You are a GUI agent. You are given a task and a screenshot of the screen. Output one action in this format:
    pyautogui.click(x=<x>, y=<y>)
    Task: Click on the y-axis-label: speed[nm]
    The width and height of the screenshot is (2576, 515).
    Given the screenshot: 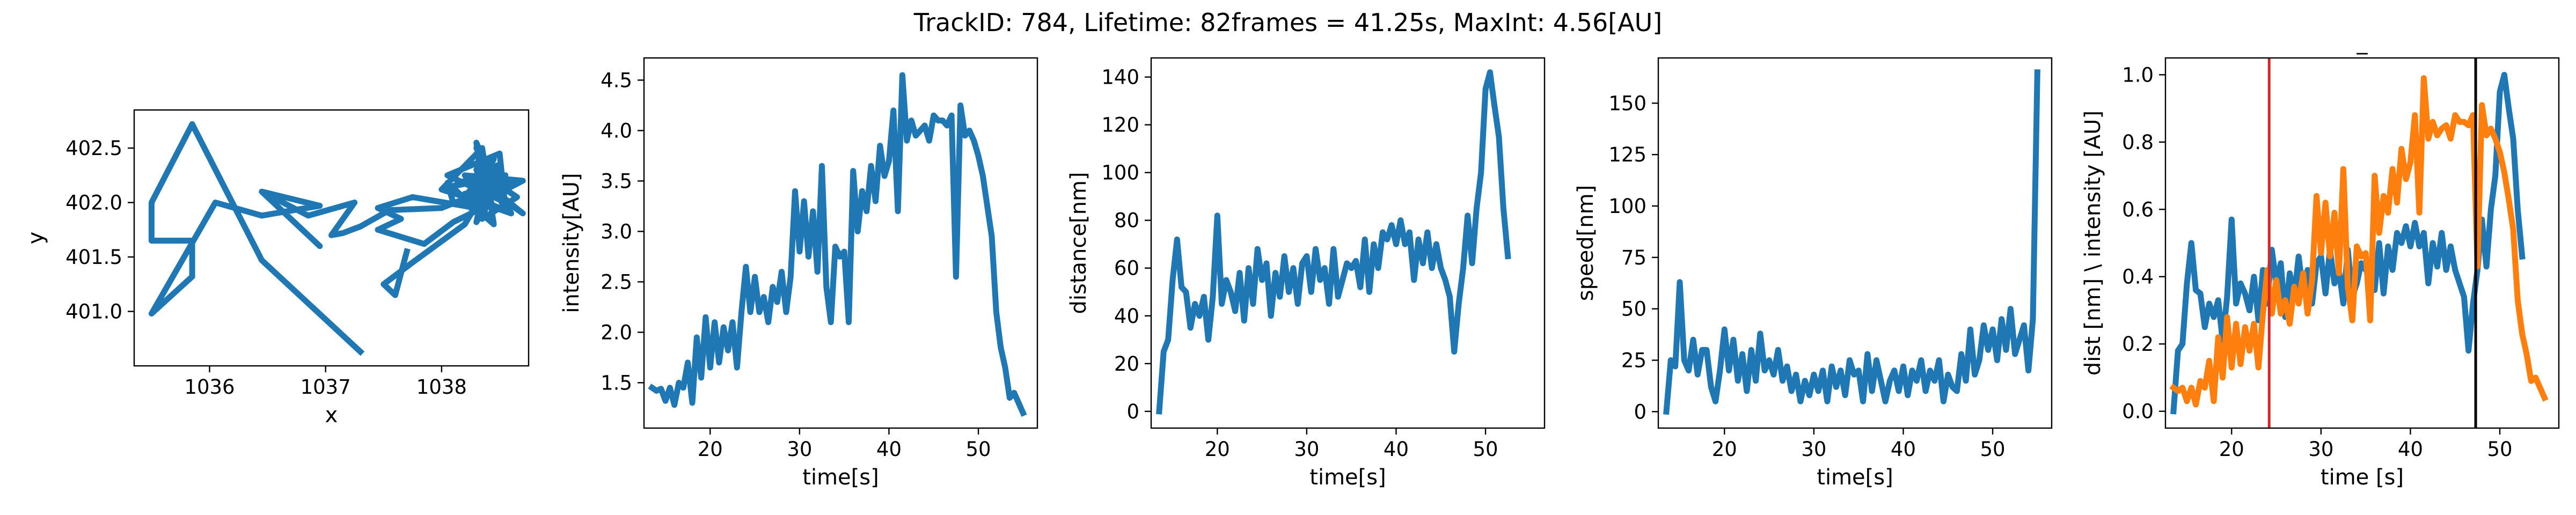 What is the action you would take?
    pyautogui.click(x=1586, y=243)
    